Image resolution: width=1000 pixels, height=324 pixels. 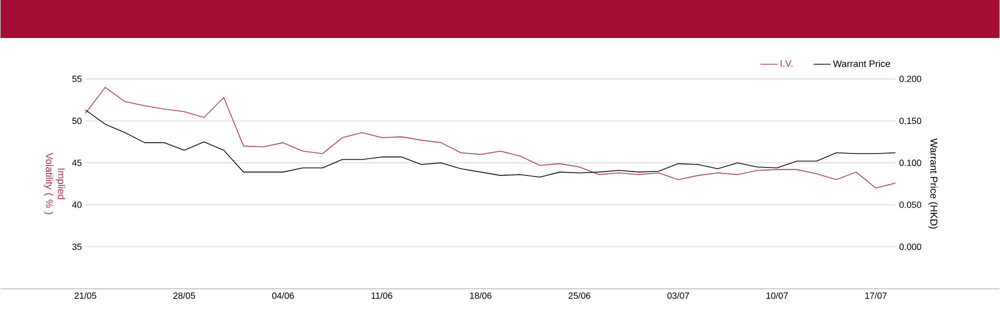 What do you see at coordinates (481, 295) in the screenshot?
I see `x-tick-label: 18/06` at bounding box center [481, 295].